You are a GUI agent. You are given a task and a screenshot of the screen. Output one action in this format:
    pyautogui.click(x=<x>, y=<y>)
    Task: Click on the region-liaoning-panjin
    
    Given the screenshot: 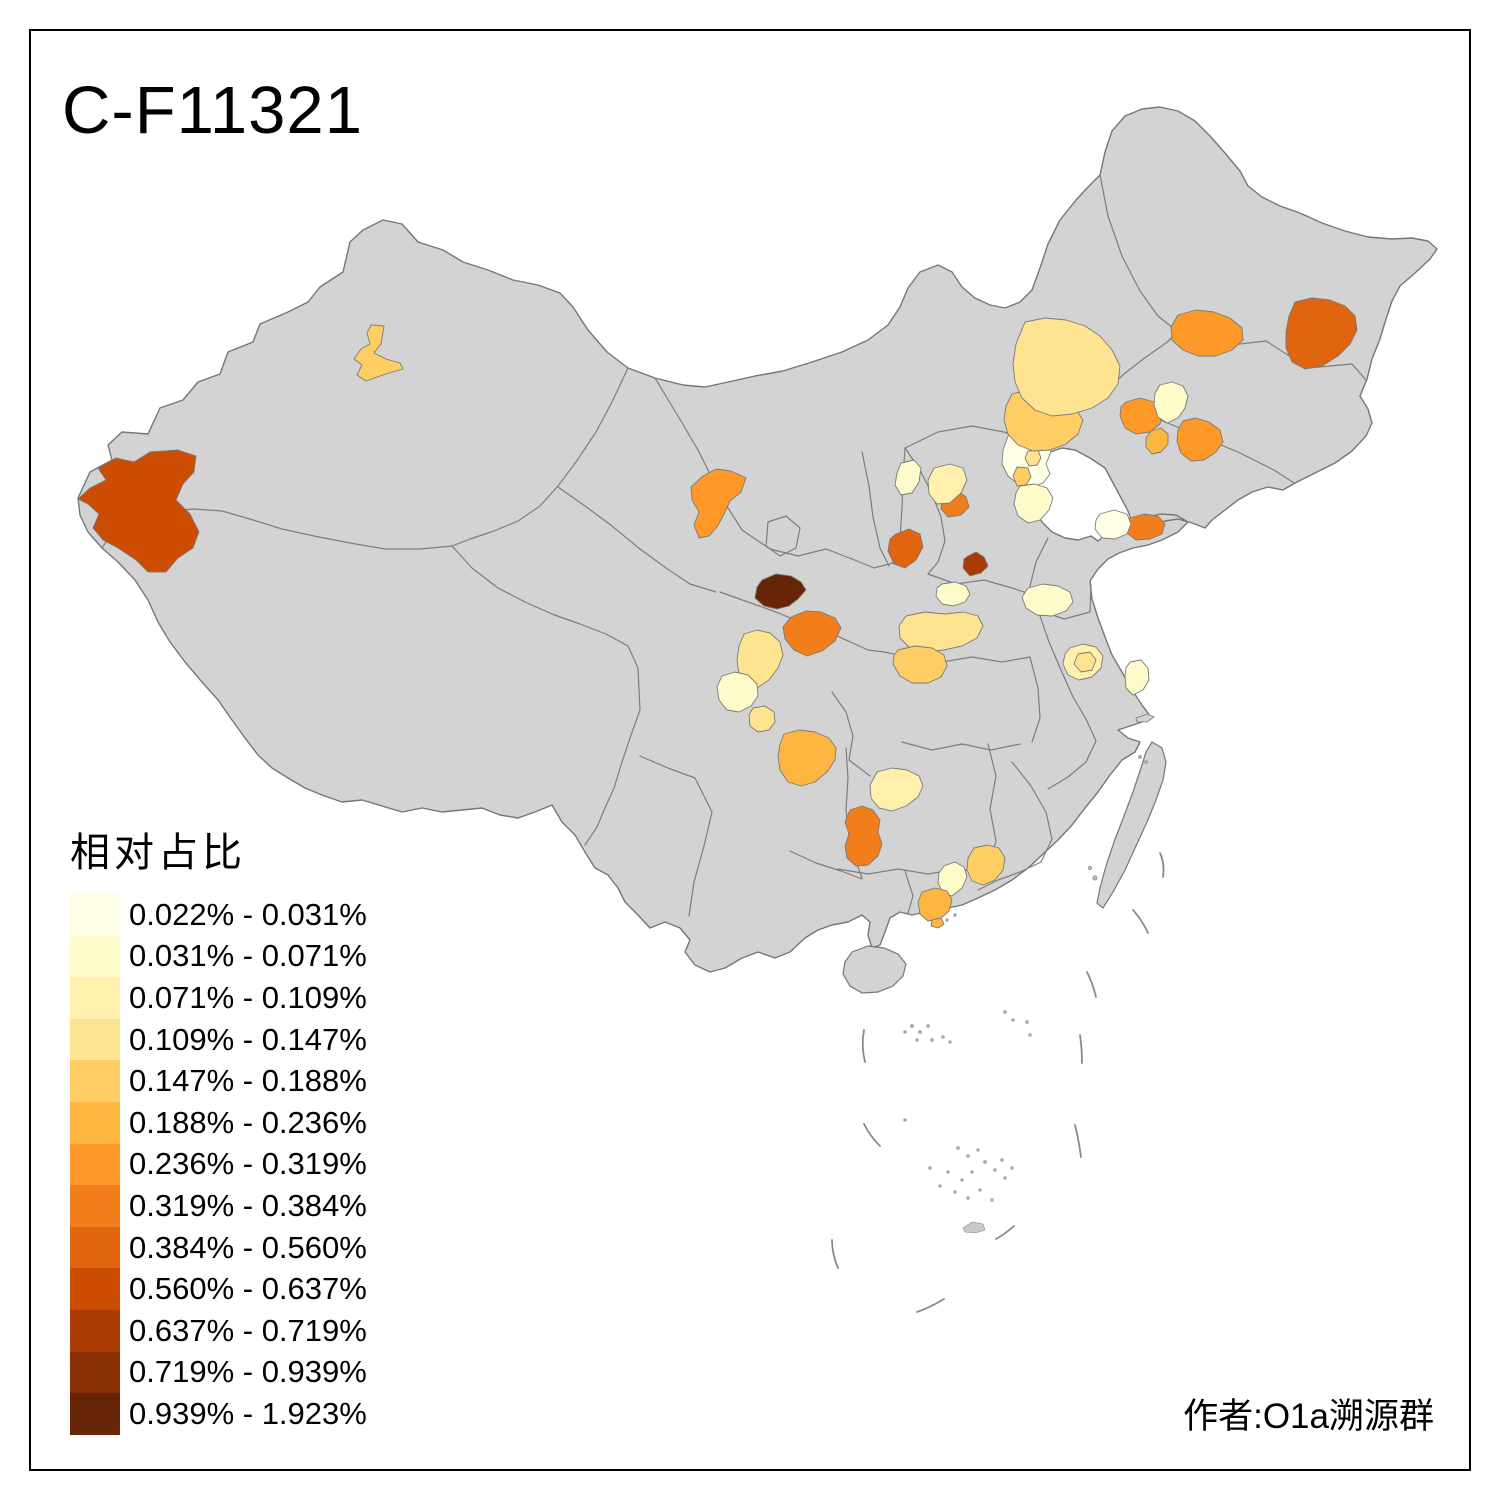 What is the action you would take?
    pyautogui.click(x=1157, y=441)
    